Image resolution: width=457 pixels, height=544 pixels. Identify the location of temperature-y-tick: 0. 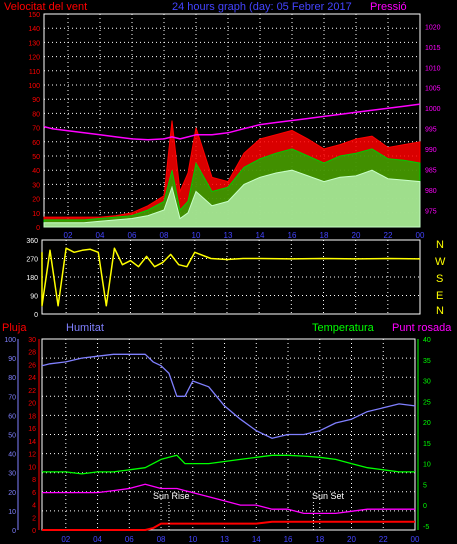
(425, 506).